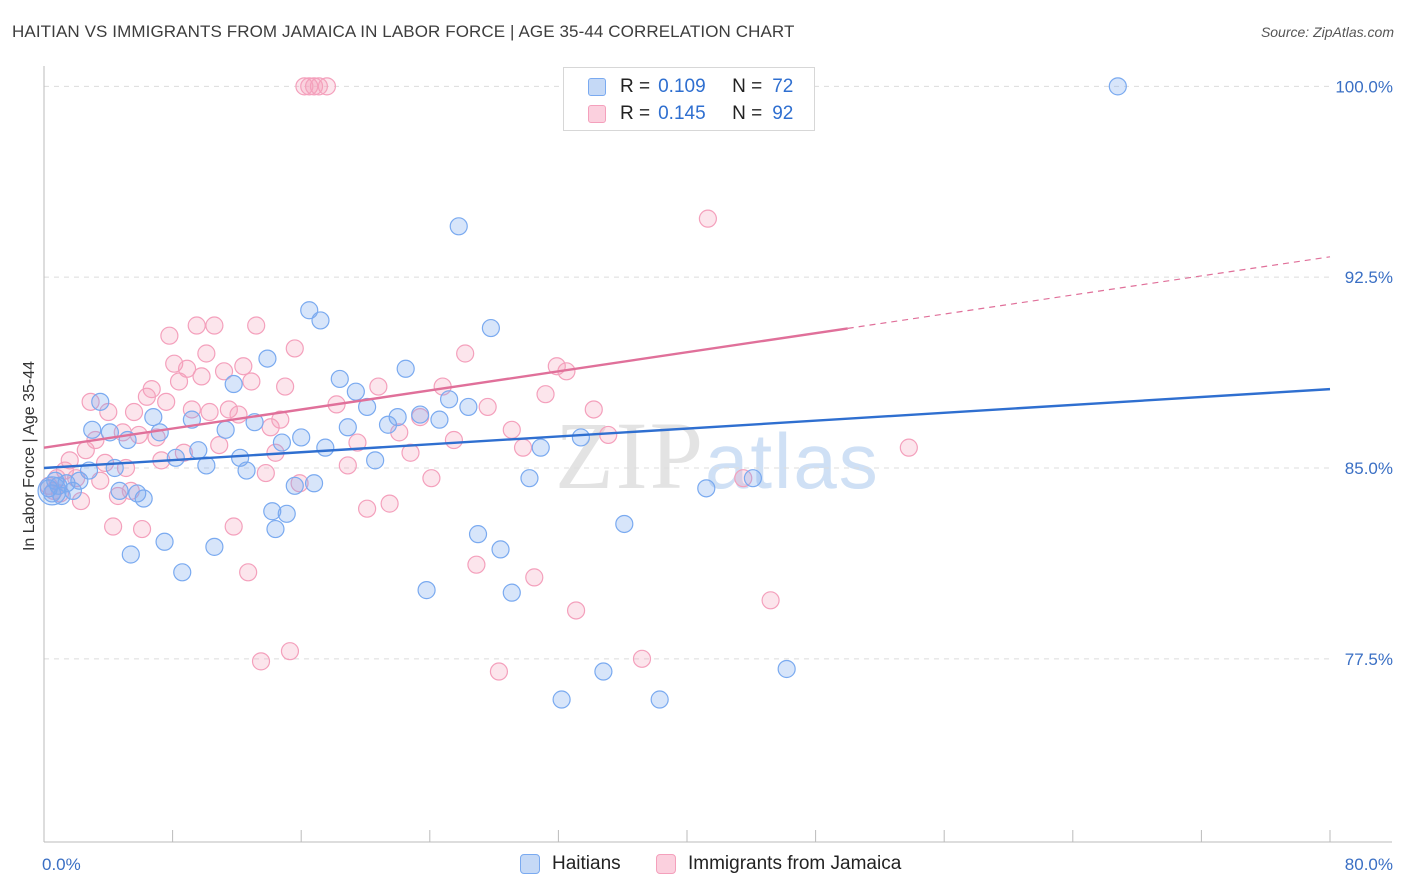  I want to click on haitians-trend-line, so click(687, 428).